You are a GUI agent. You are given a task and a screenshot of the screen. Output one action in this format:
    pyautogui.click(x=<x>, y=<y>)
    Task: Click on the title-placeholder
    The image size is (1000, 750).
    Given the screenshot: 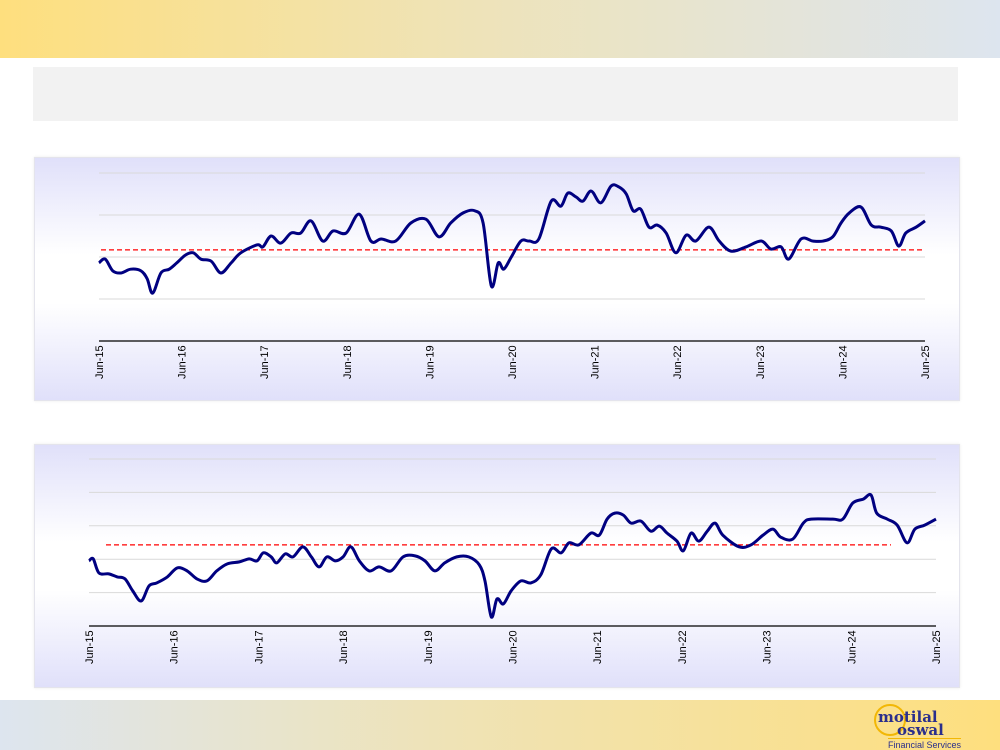 What is the action you would take?
    pyautogui.click(x=495, y=94)
    